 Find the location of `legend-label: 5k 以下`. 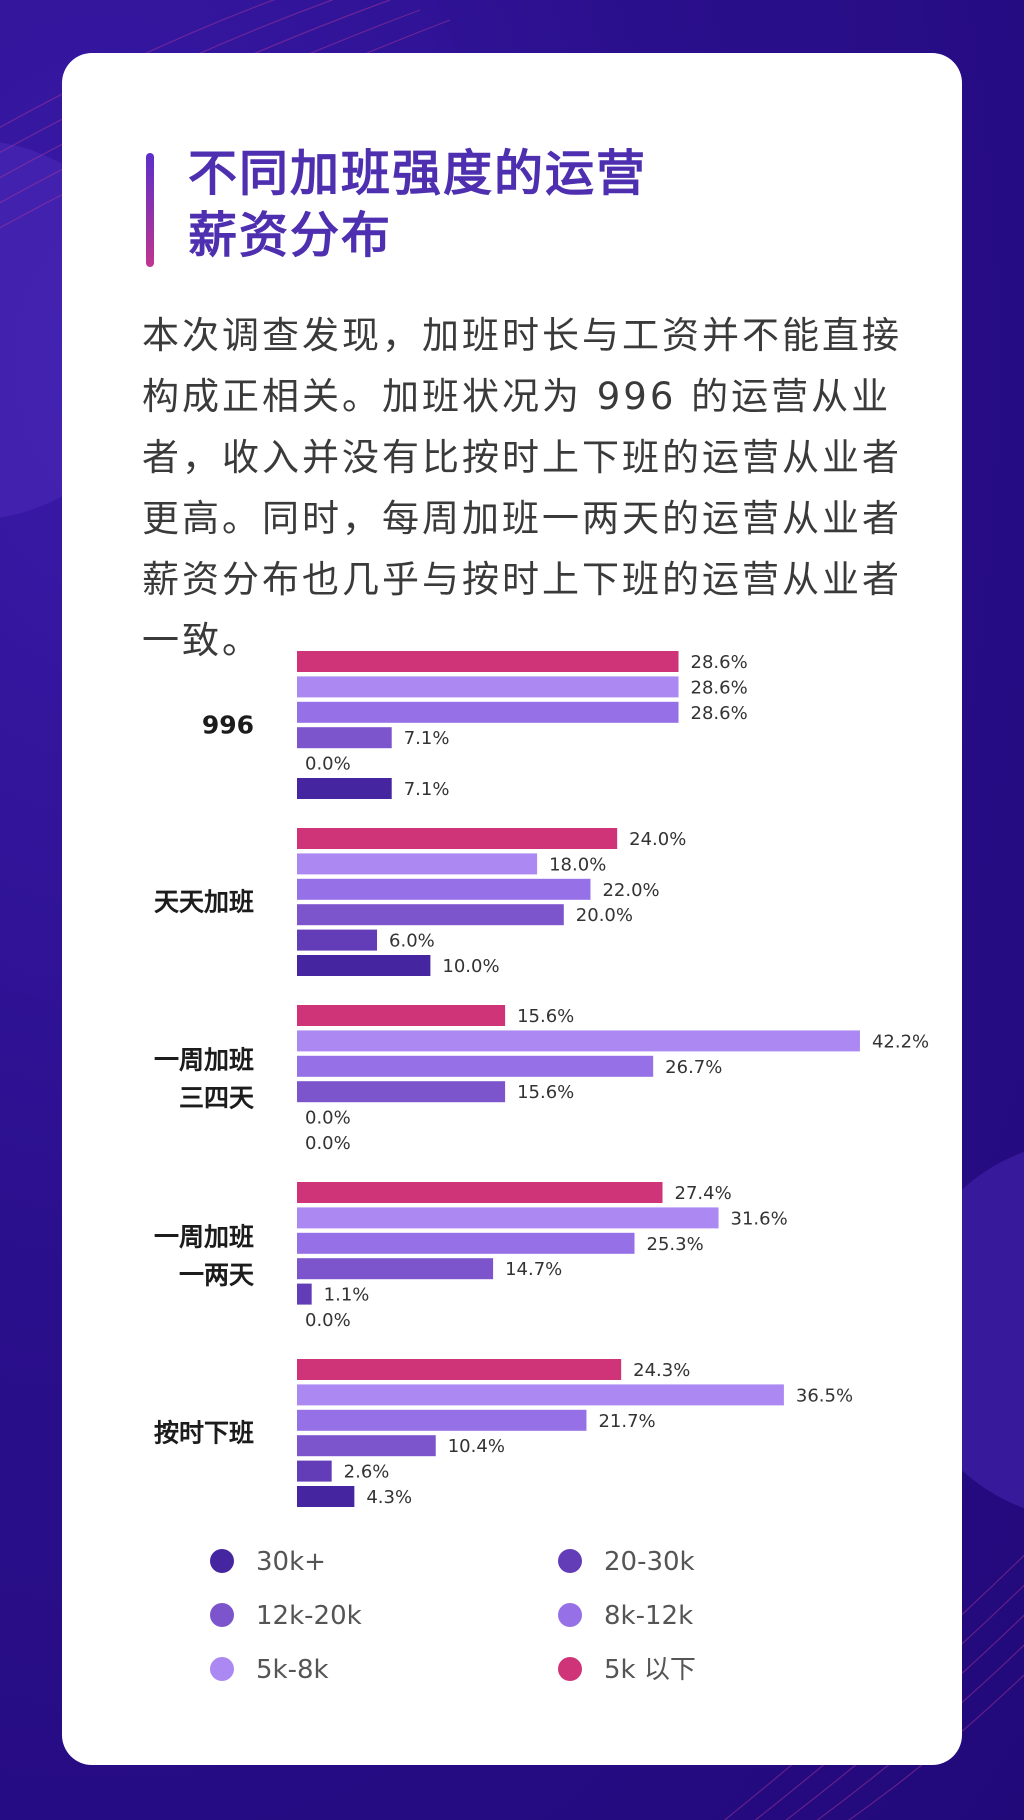

legend-label: 5k 以下 is located at coordinates (650, 1670).